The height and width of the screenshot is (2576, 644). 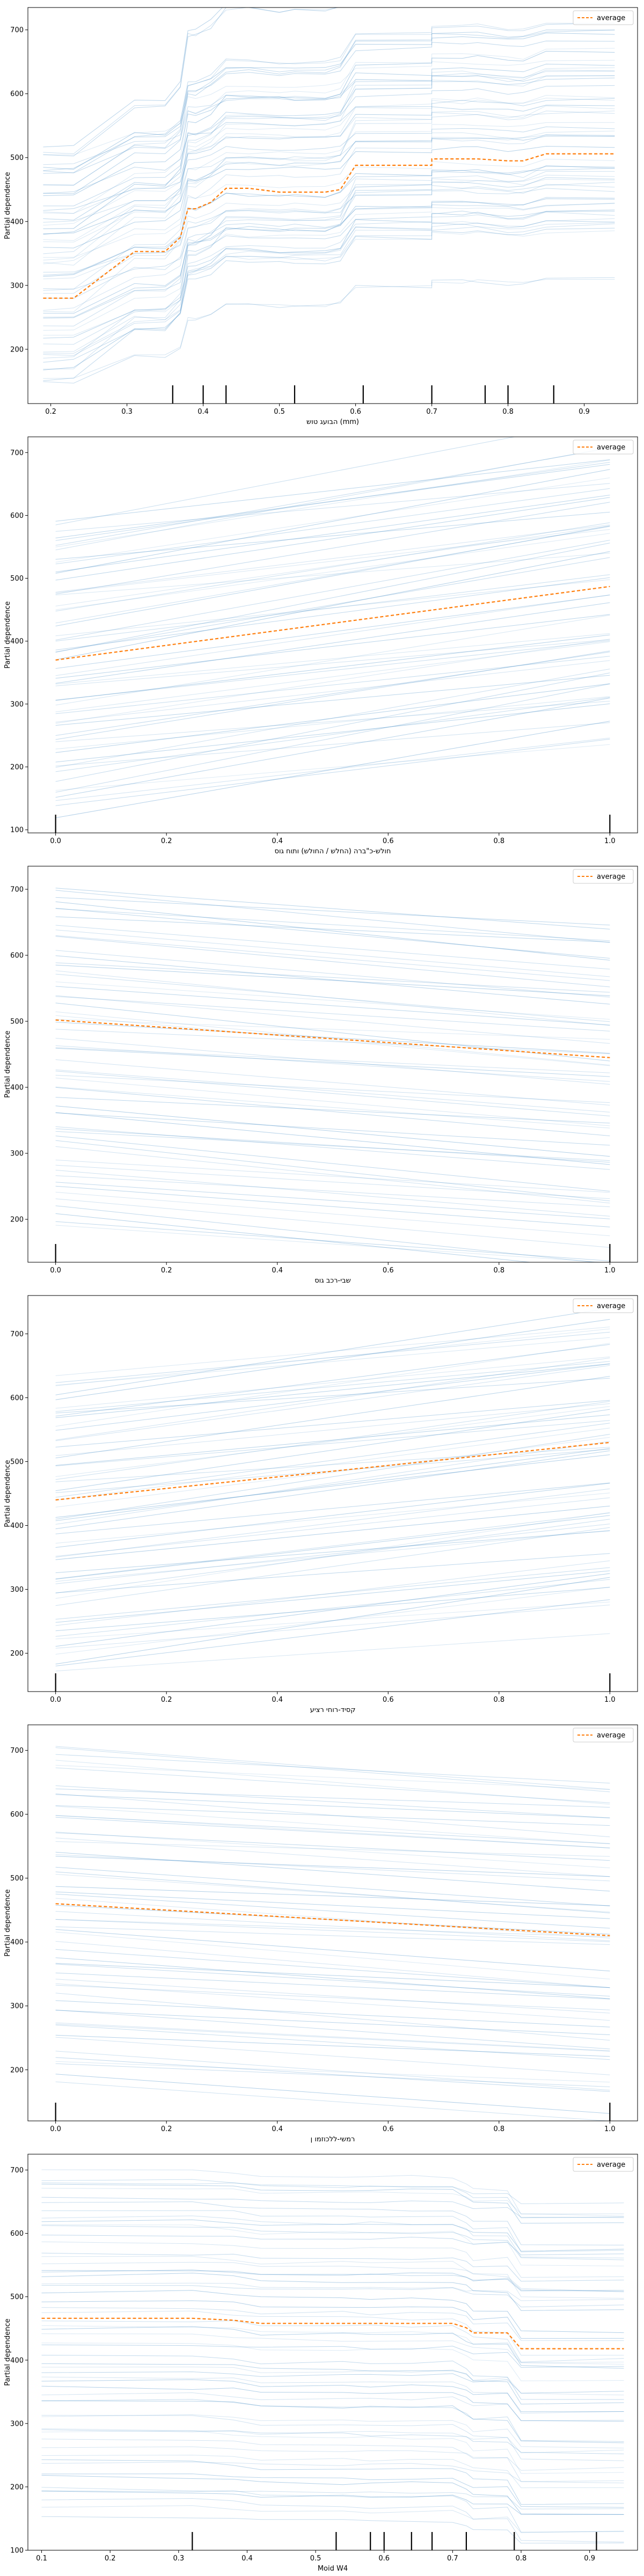 I want to click on legend-box, so click(x=603, y=1735).